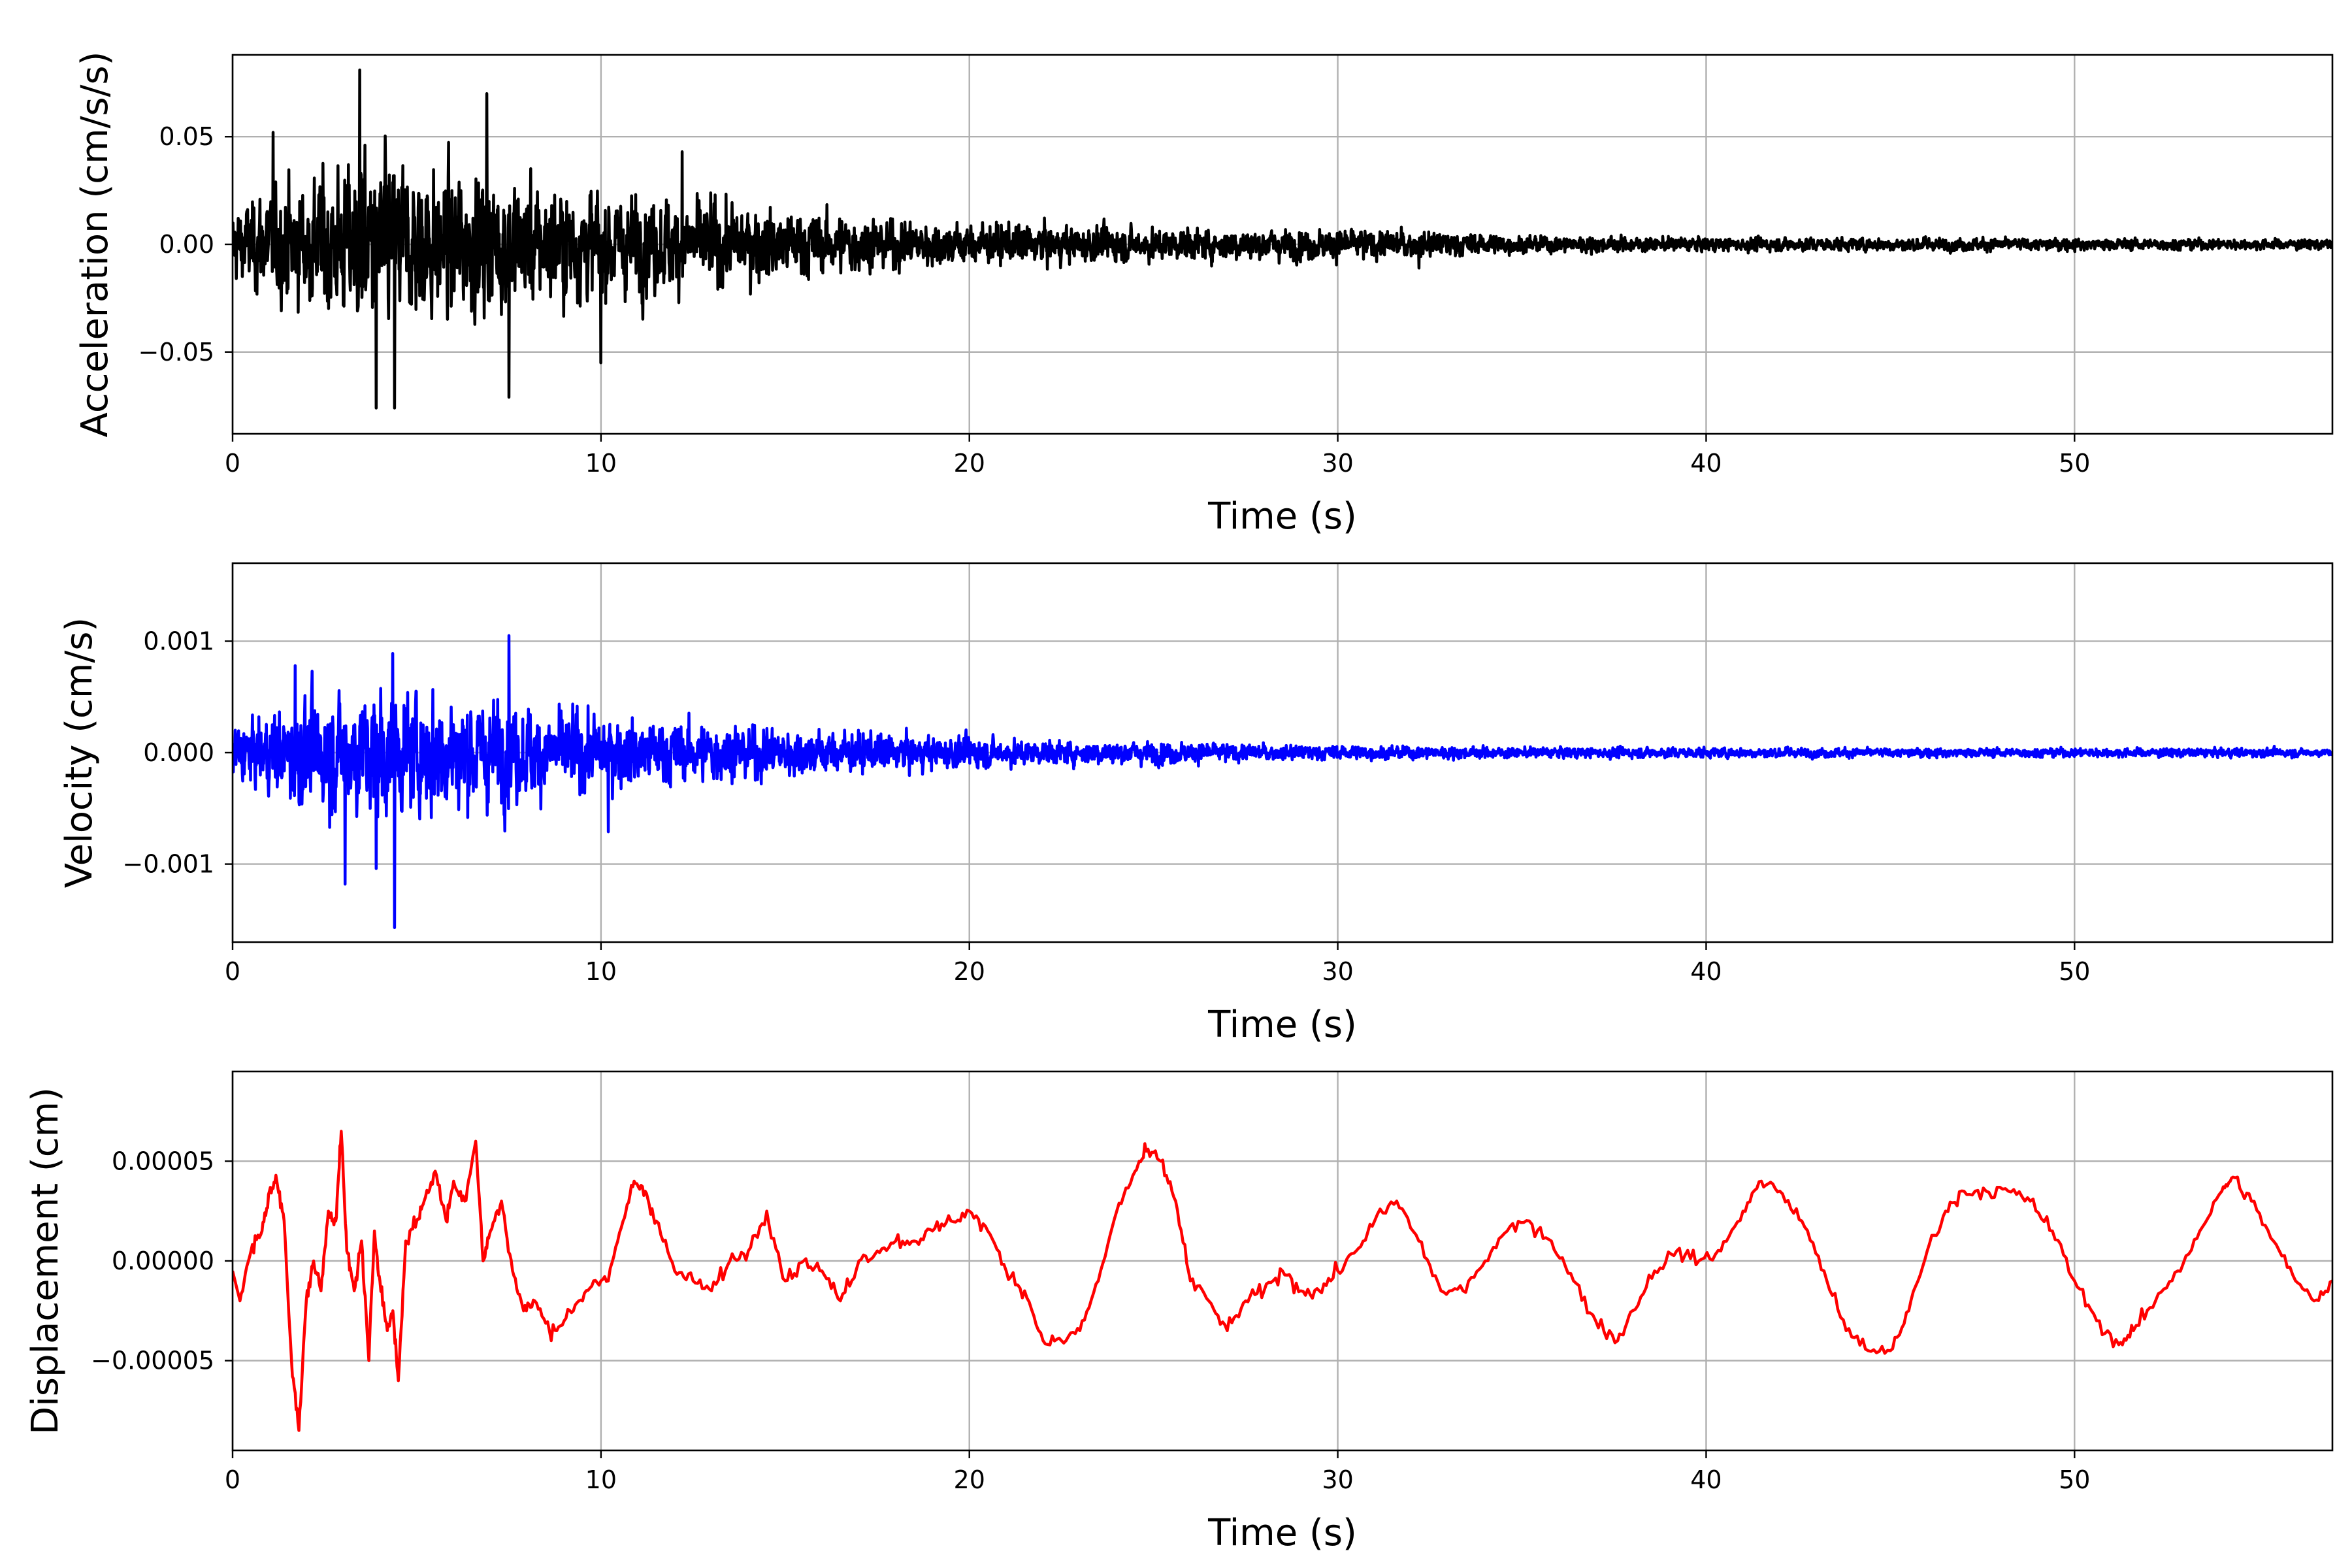  What do you see at coordinates (1282, 516) in the screenshot?
I see `acceleration-xaxis-label: Time (s)` at bounding box center [1282, 516].